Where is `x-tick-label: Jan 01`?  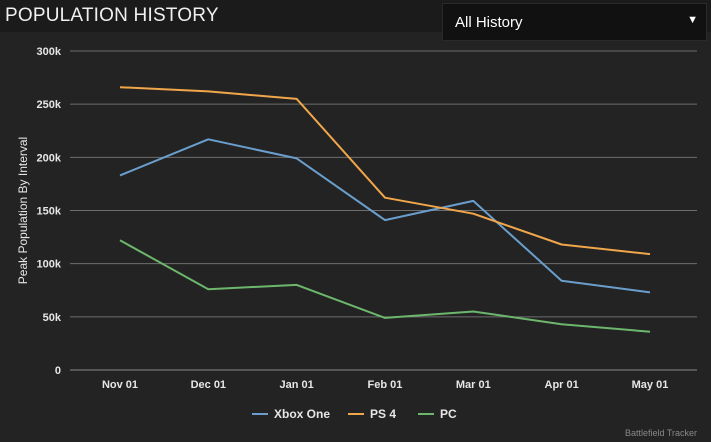
x-tick-label: Jan 01 is located at coordinates (297, 385).